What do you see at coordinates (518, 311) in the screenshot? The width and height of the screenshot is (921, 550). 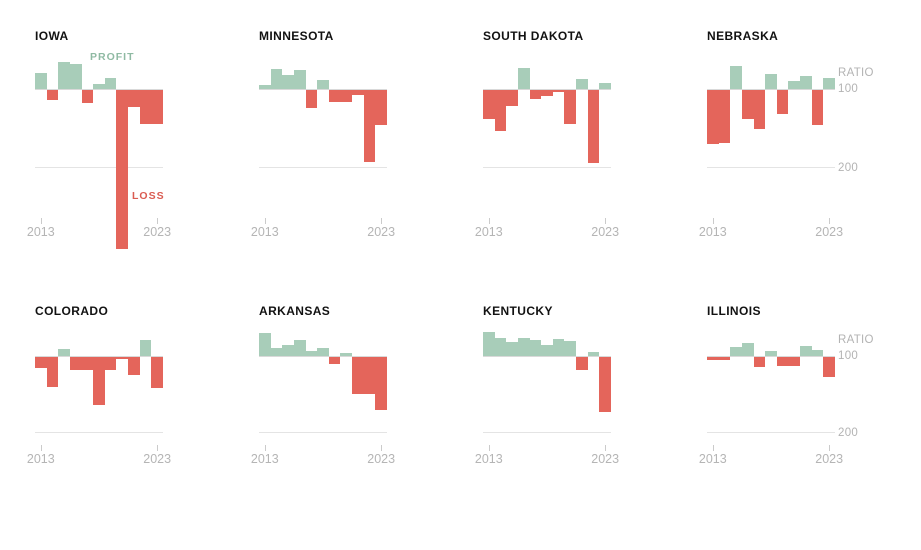 I see `chart-title: KENTUCKY` at bounding box center [518, 311].